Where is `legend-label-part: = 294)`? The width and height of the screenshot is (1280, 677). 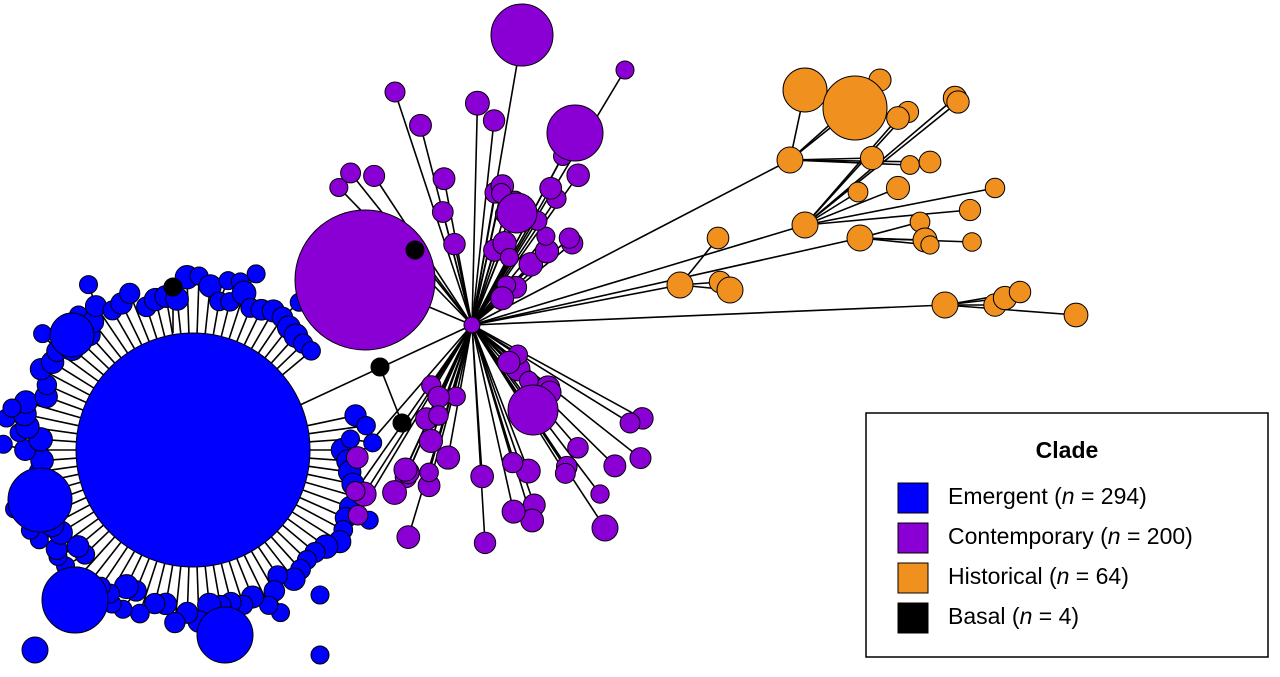 legend-label-part: = 294) is located at coordinates (1111, 496).